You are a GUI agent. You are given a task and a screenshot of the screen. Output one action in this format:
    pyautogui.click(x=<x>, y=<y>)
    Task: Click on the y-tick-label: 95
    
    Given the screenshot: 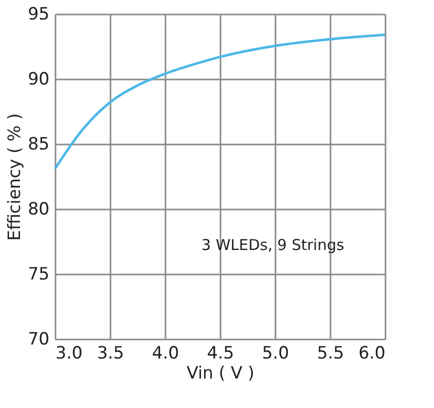 What is the action you would take?
    pyautogui.click(x=39, y=14)
    